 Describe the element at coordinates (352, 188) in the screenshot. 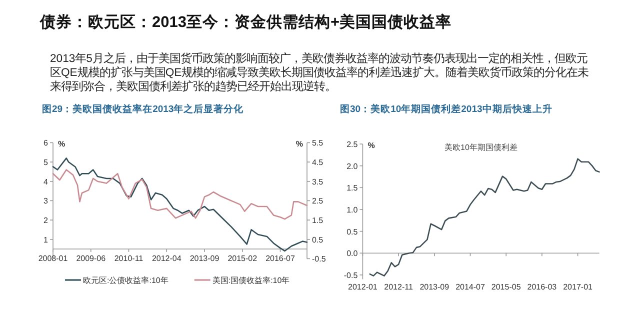

I see `y-tick-label: 1.5` at that location.